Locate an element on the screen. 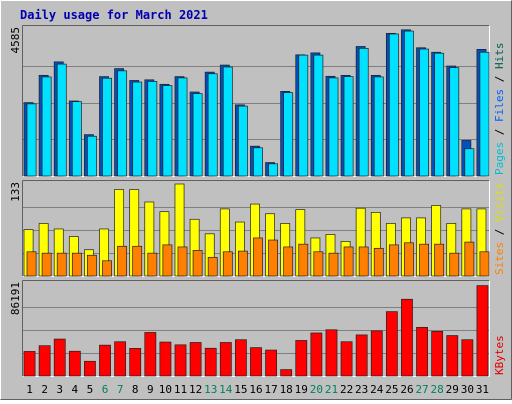  x-tick-label-16: 16 is located at coordinates (255, 389).